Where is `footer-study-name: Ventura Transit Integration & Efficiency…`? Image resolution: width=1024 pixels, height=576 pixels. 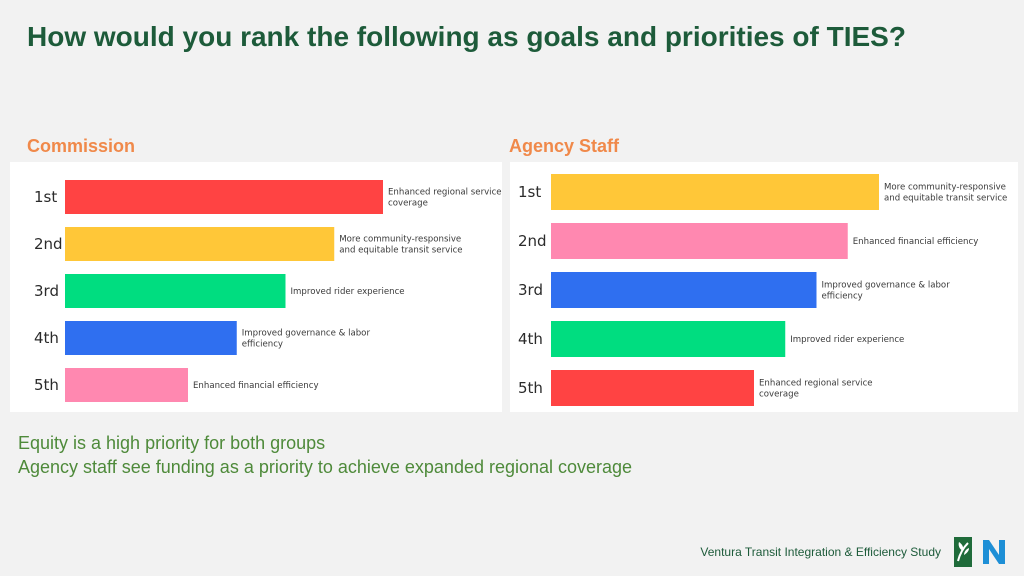 footer-study-name: Ventura Transit Integration & Efficiency… is located at coordinates (820, 552).